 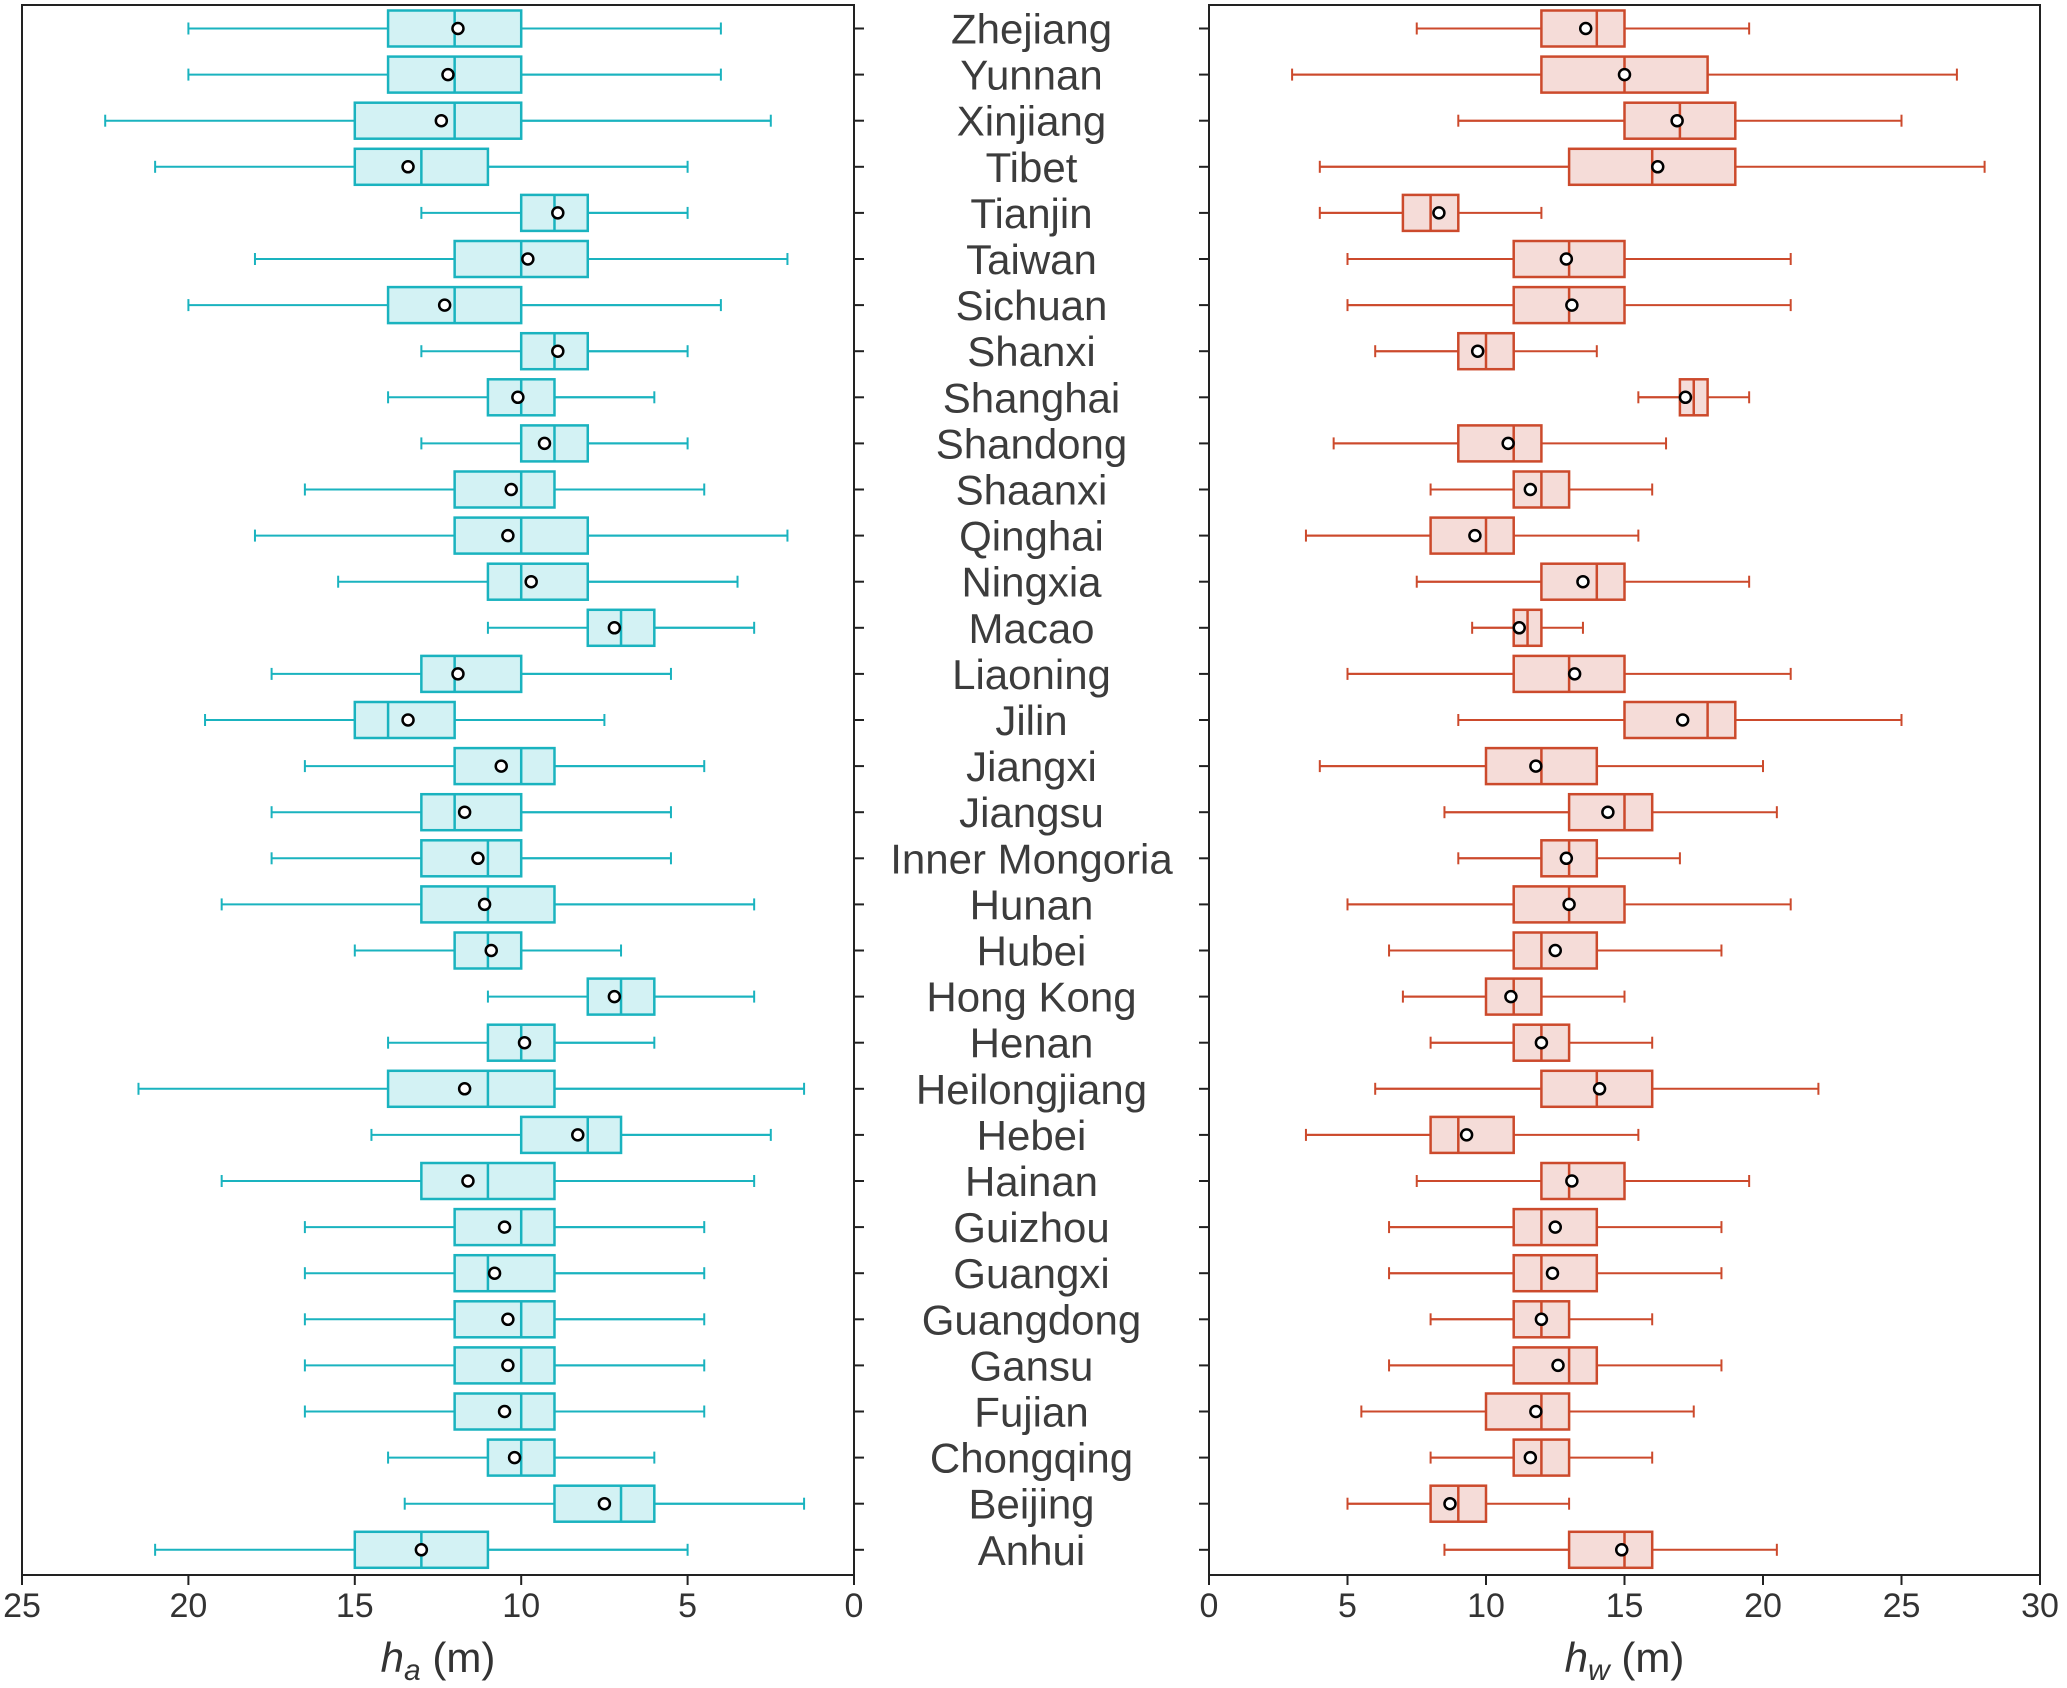 What do you see at coordinates (1031, 858) in the screenshot?
I see `province-label-inner-mongoria: Inner Mongoria` at bounding box center [1031, 858].